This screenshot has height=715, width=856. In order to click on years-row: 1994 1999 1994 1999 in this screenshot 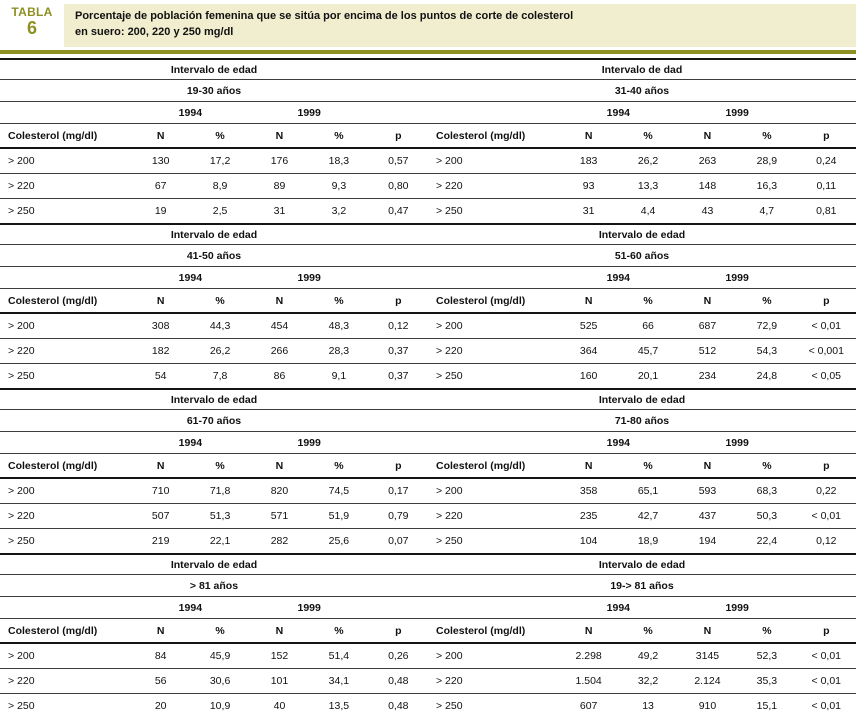, I will do `click(428, 112)`.